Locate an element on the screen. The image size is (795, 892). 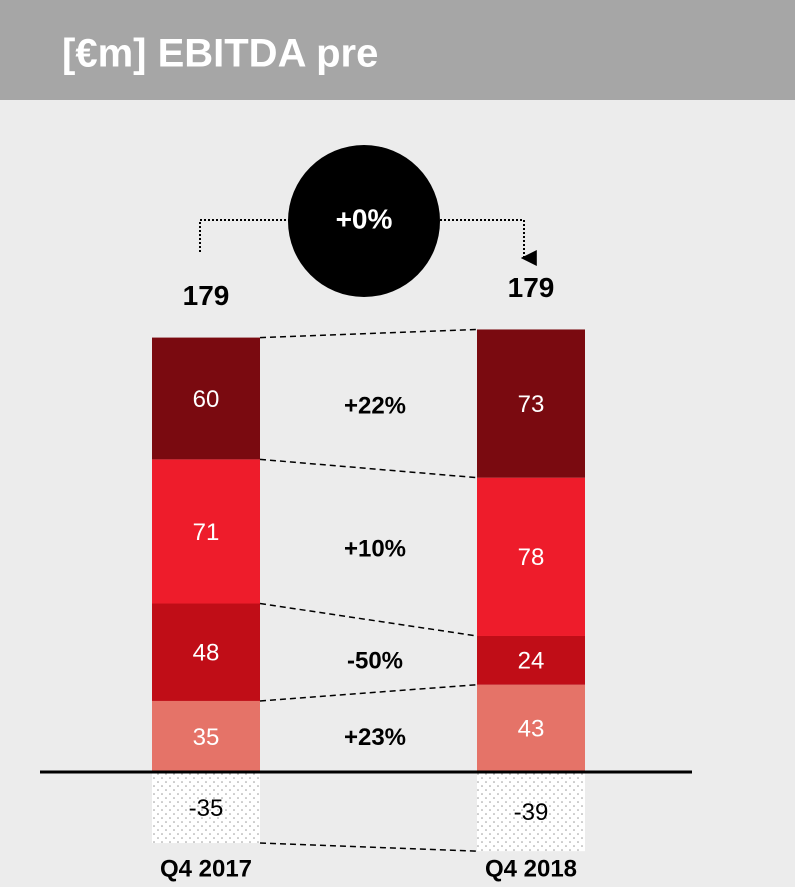
change-label: +10% is located at coordinates (375, 548).